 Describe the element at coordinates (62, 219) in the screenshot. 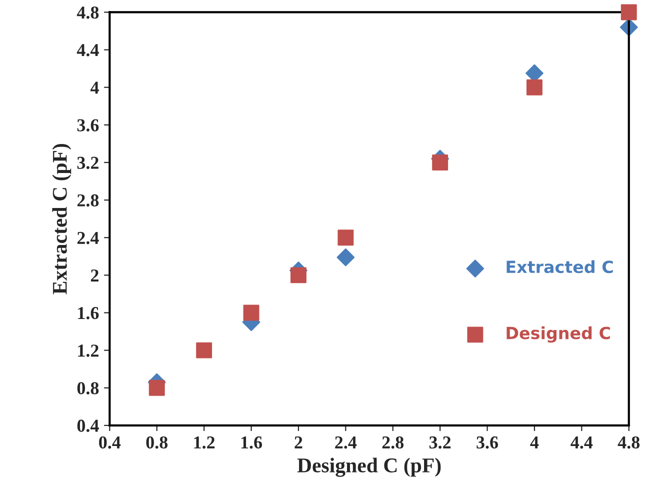

I see `y-axis-title: Extracted C (pF)` at that location.